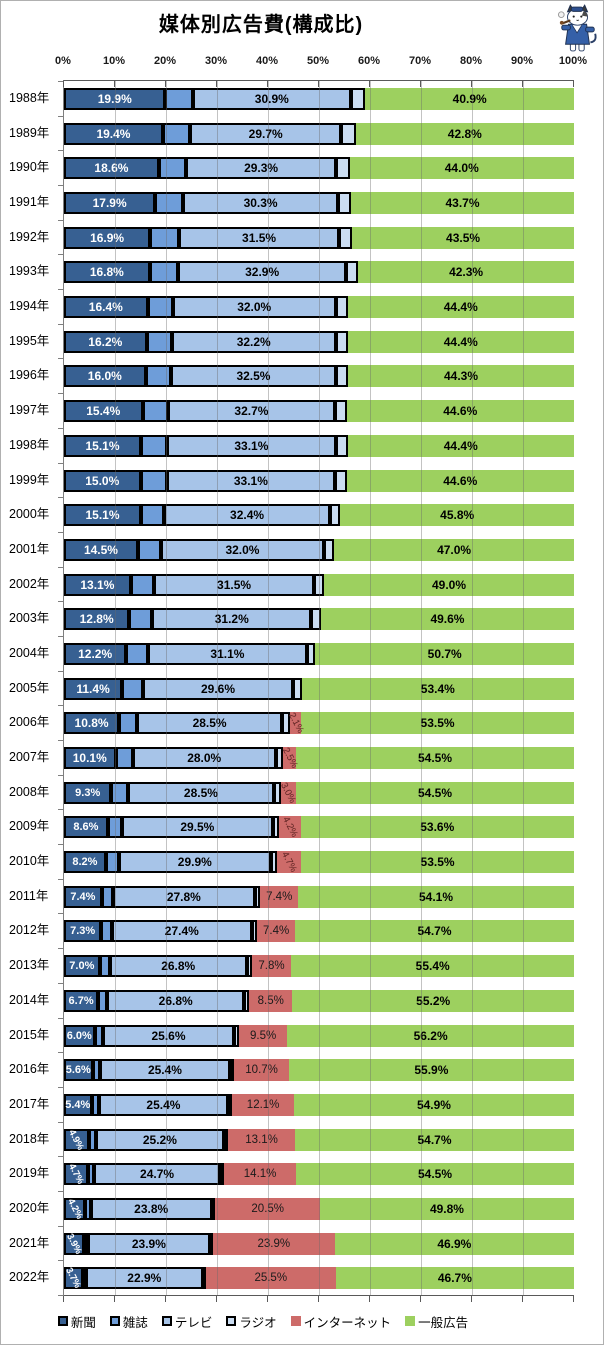  What do you see at coordinates (461, 376) in the screenshot?
I see `bar-segment-general: 44.3%` at bounding box center [461, 376].